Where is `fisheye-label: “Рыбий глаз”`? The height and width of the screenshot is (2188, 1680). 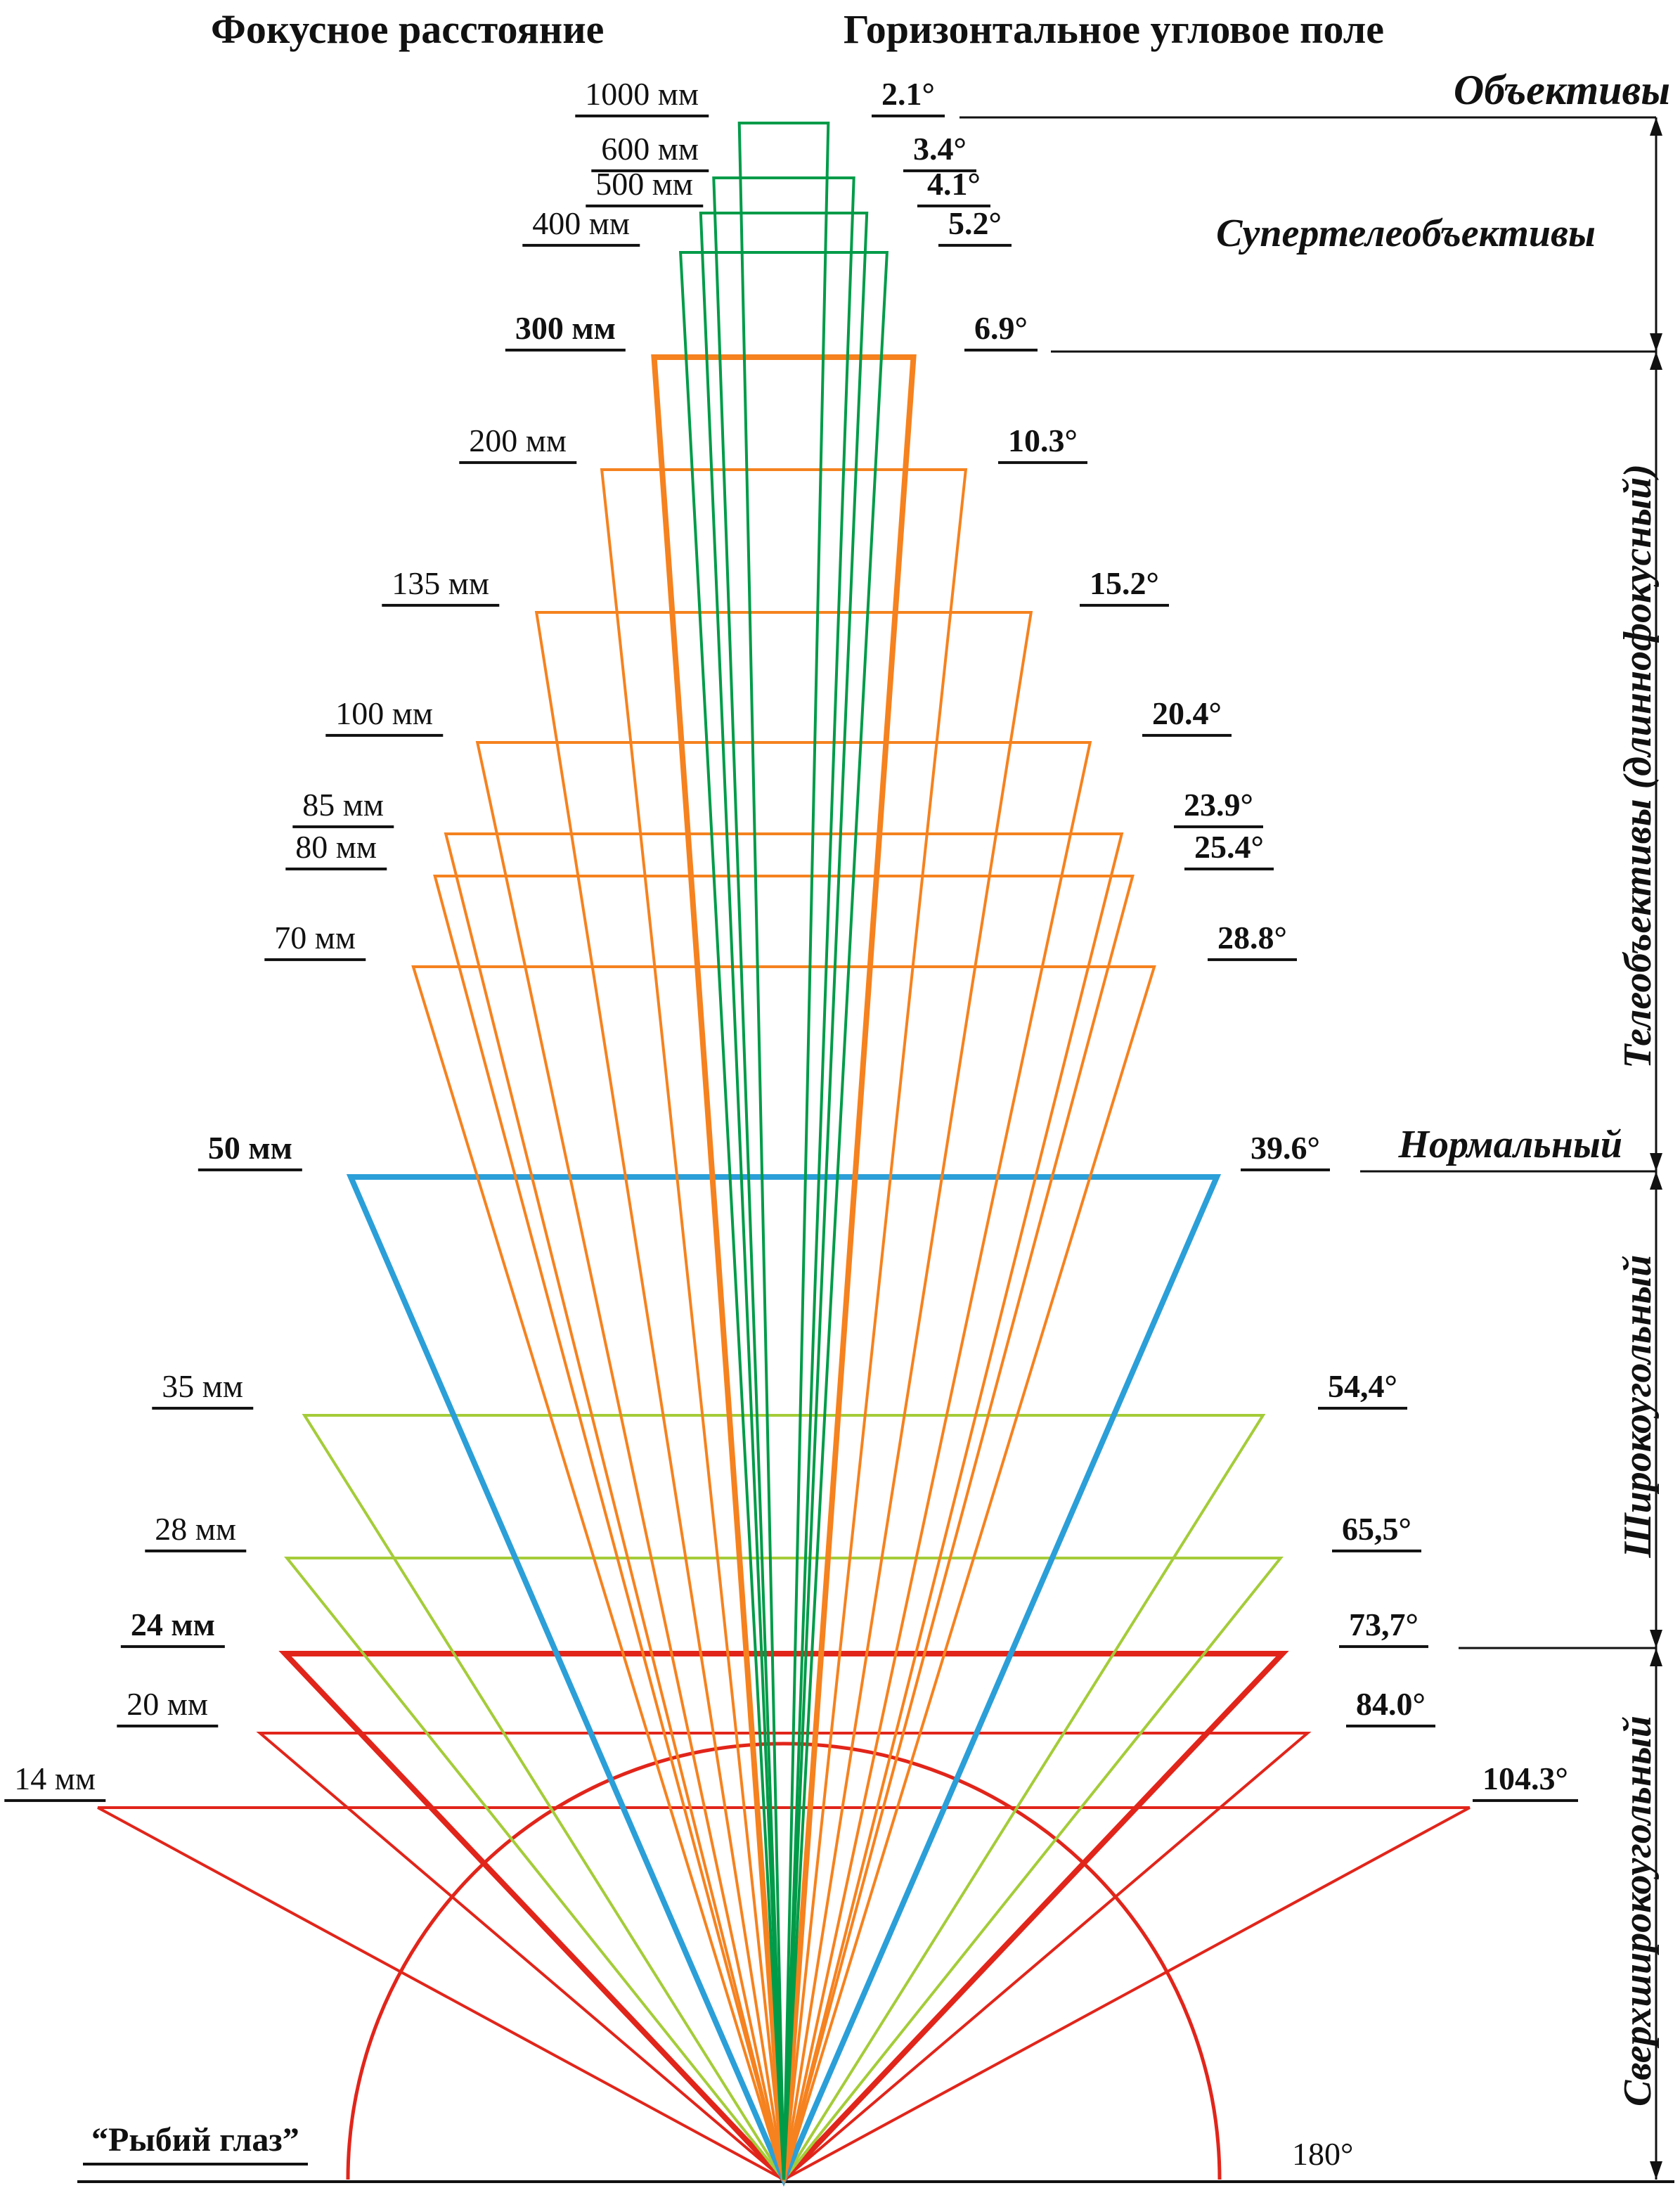
fisheye-label: “Рыбий глаз” is located at coordinates (195, 2143).